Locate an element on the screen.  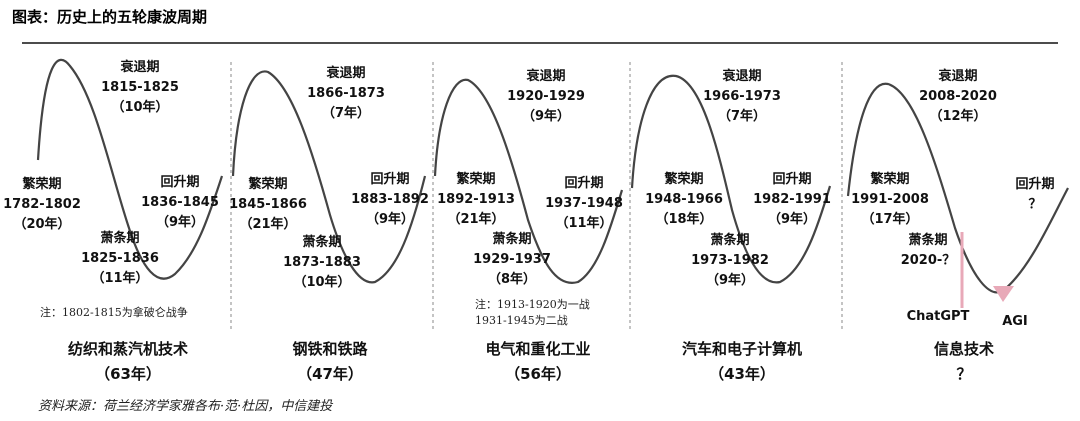
recovery-label: 1937-1948 is located at coordinates (584, 203).